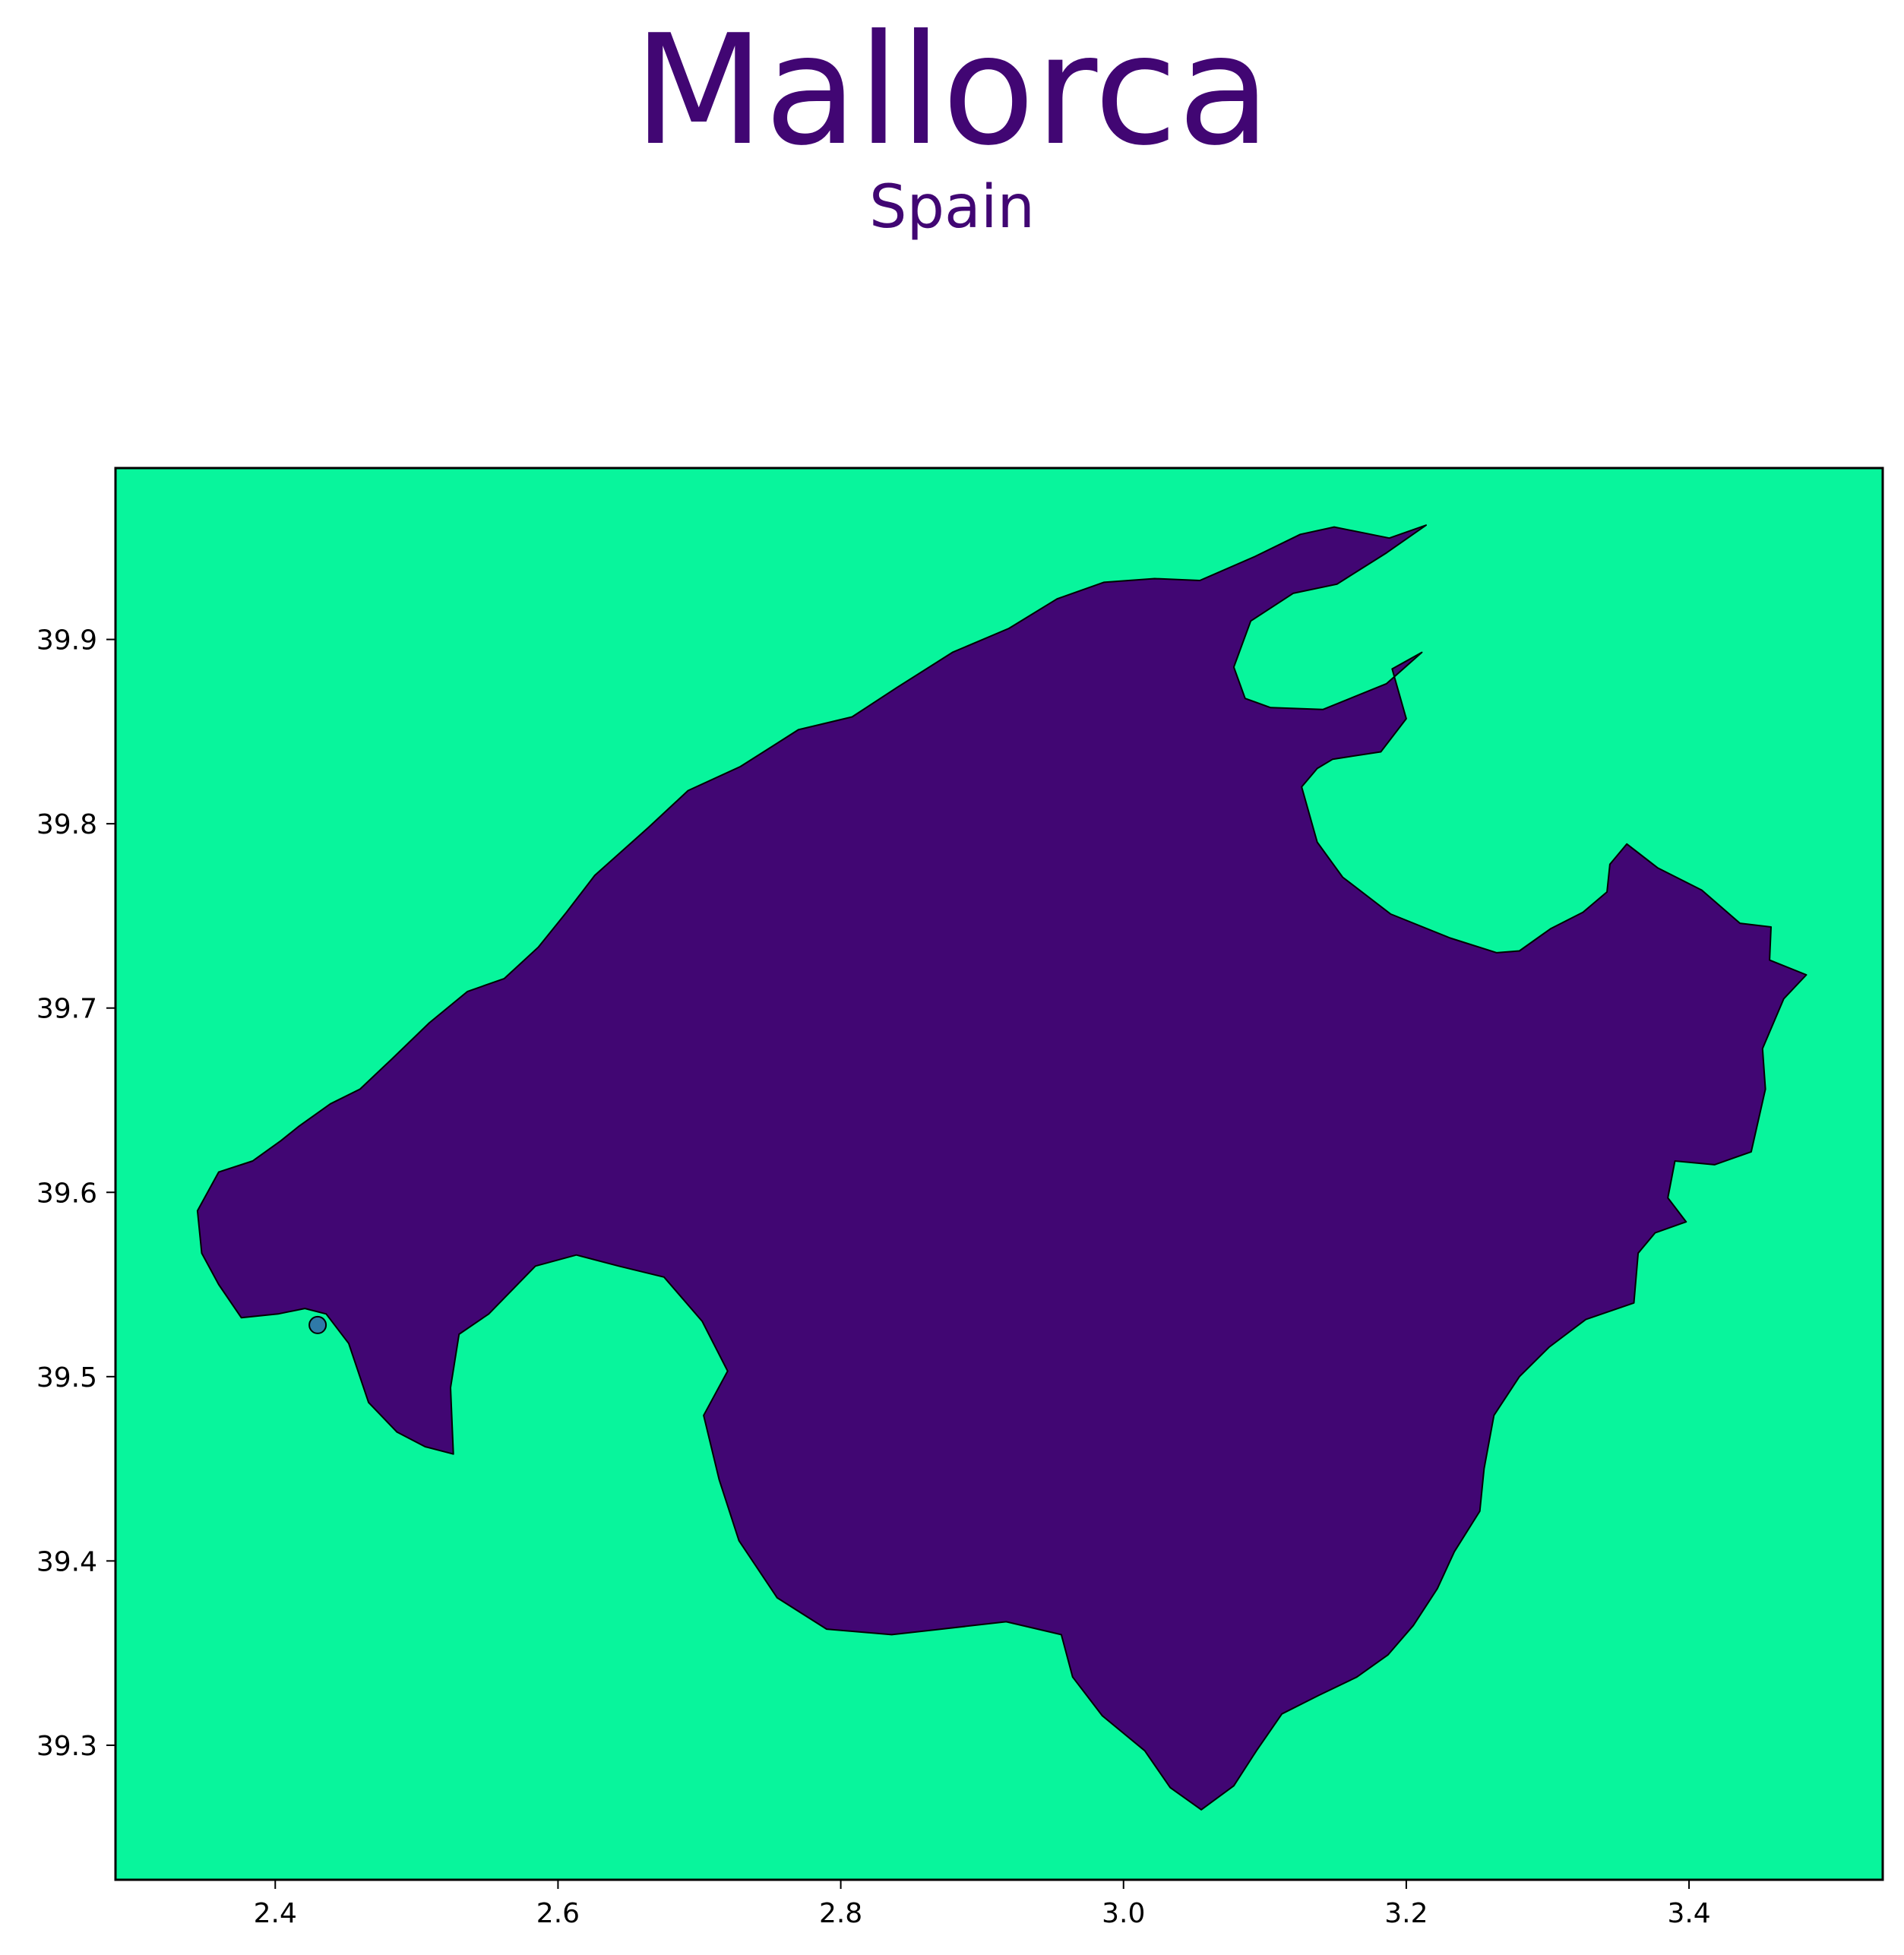 Image resolution: width=1904 pixels, height=1955 pixels. I want to click on x-axis: 2.4 2.6 2.8 3.0 3.2 3.4, so click(982, 1904).